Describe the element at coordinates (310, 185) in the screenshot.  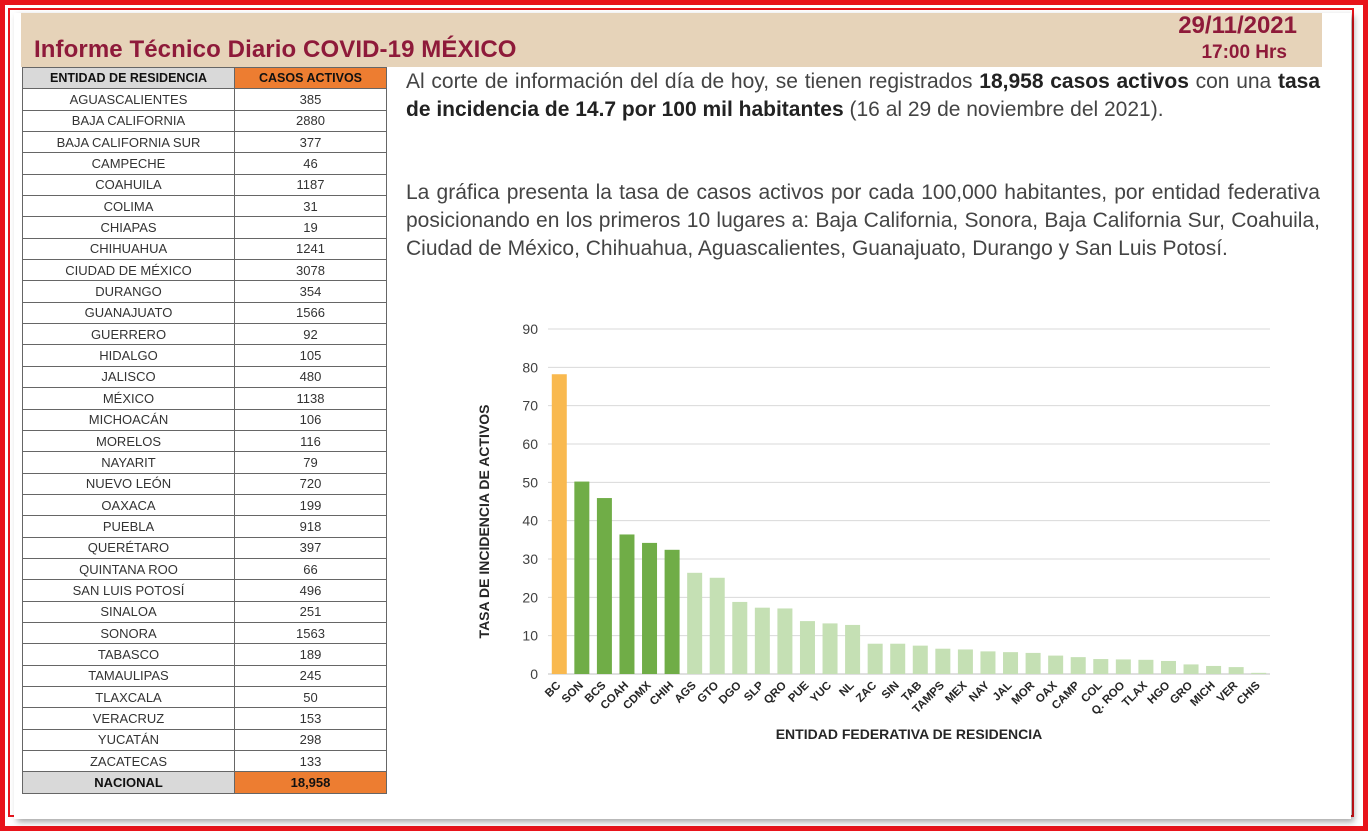
I see `active-cases: 1187` at that location.